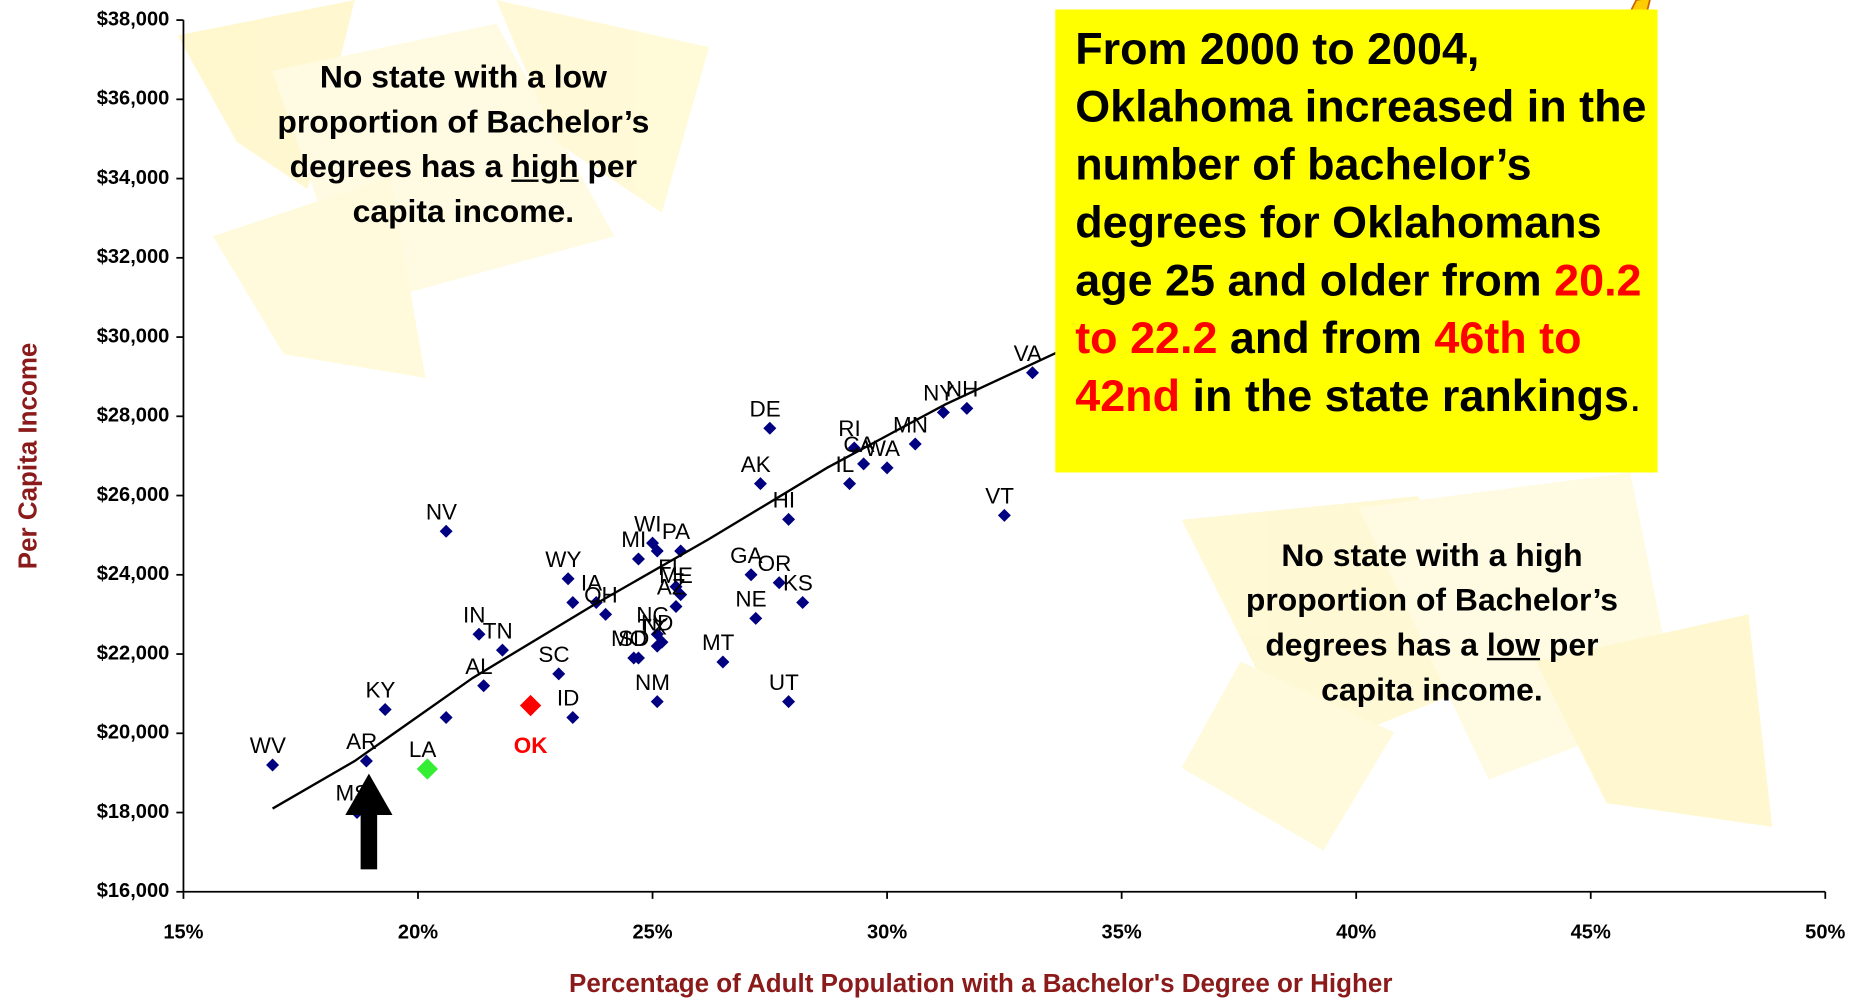 The width and height of the screenshot is (1854, 1004). I want to click on point-label: ND, so click(657, 622).